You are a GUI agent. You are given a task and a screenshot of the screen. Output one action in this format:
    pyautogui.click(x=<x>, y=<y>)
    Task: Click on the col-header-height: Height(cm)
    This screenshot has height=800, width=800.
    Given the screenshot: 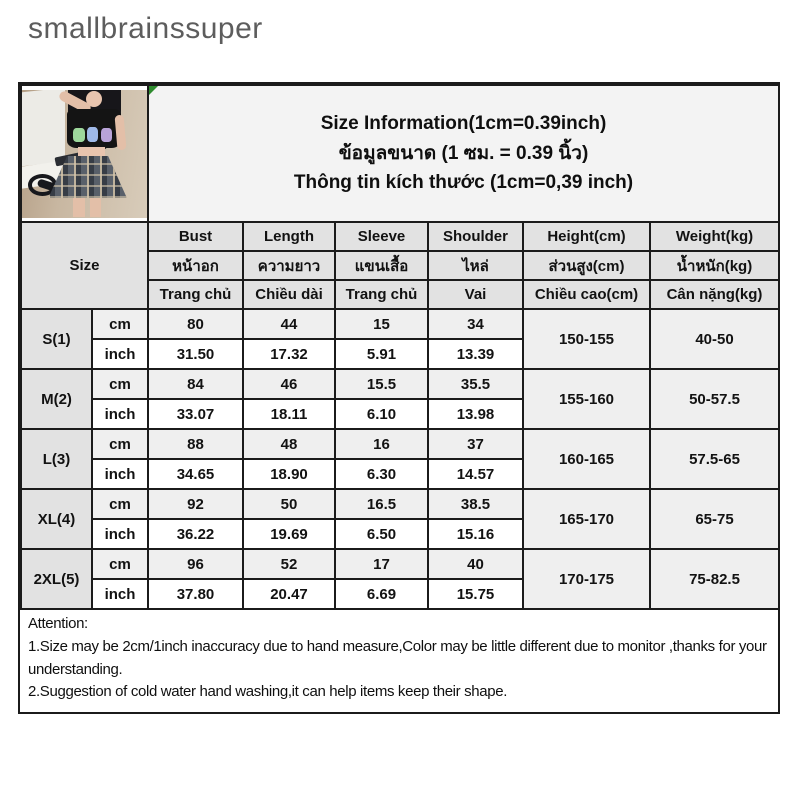 What is the action you would take?
    pyautogui.click(x=586, y=236)
    